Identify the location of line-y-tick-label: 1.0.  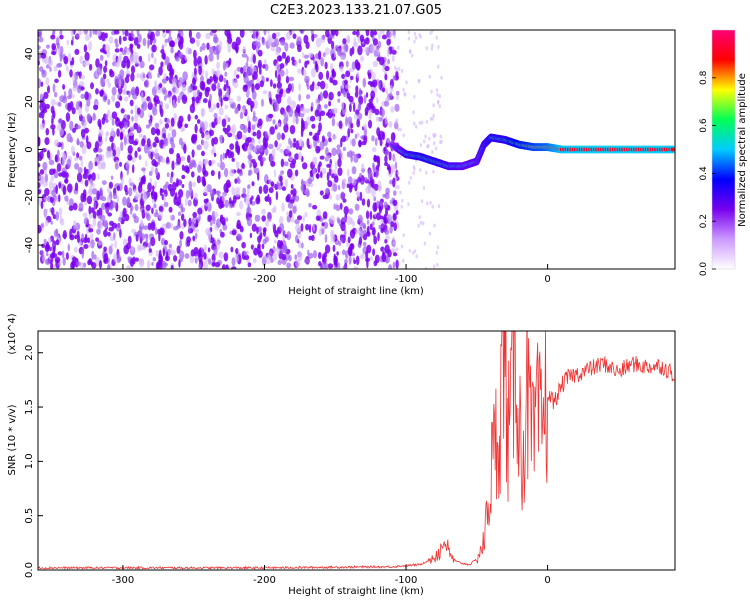
(29, 461).